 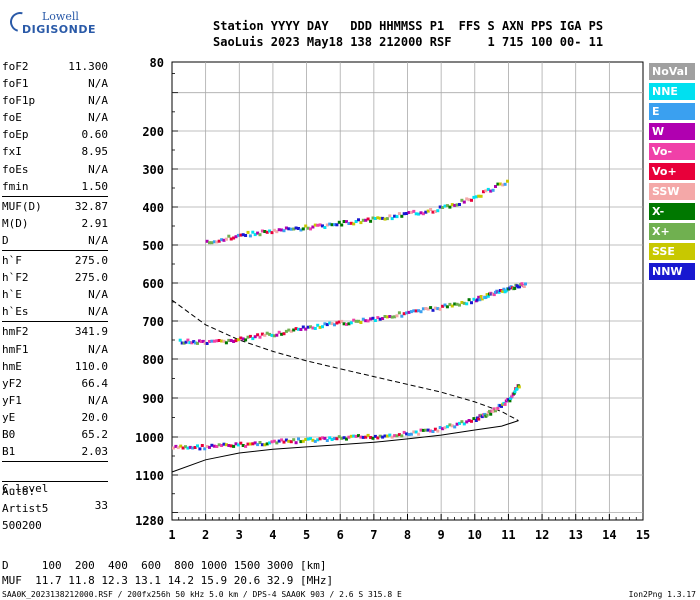 What do you see at coordinates (55, 83) in the screenshot?
I see `param-row: foF1 N/A` at bounding box center [55, 83].